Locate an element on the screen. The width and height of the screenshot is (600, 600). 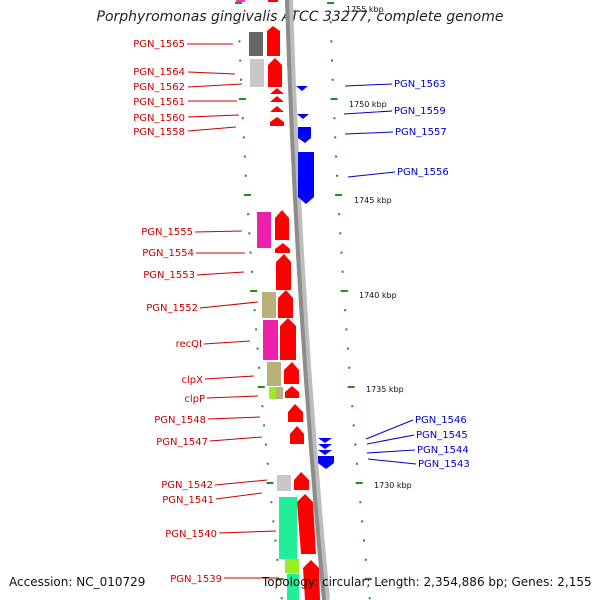
ruler-label: 1740 kbp is located at coordinates (378, 295).